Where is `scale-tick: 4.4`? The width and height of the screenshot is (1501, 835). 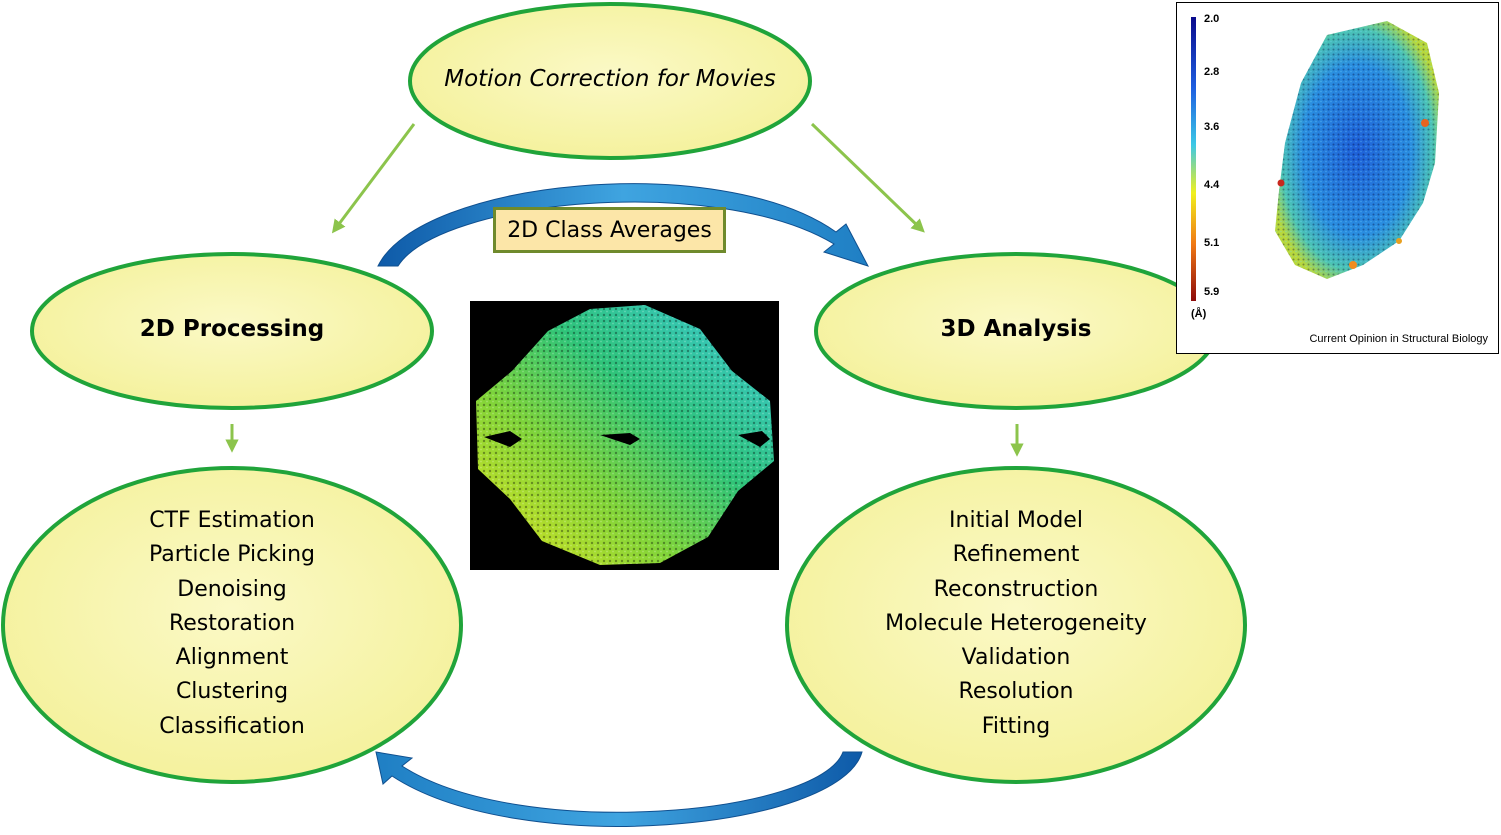 scale-tick: 4.4 is located at coordinates (1212, 185).